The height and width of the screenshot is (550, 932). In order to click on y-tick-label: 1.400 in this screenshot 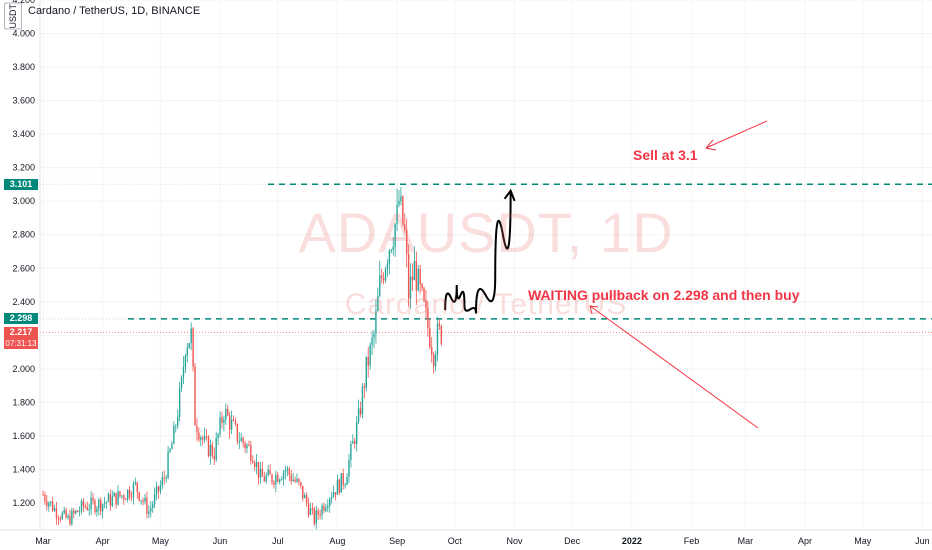, I will do `click(23, 469)`.